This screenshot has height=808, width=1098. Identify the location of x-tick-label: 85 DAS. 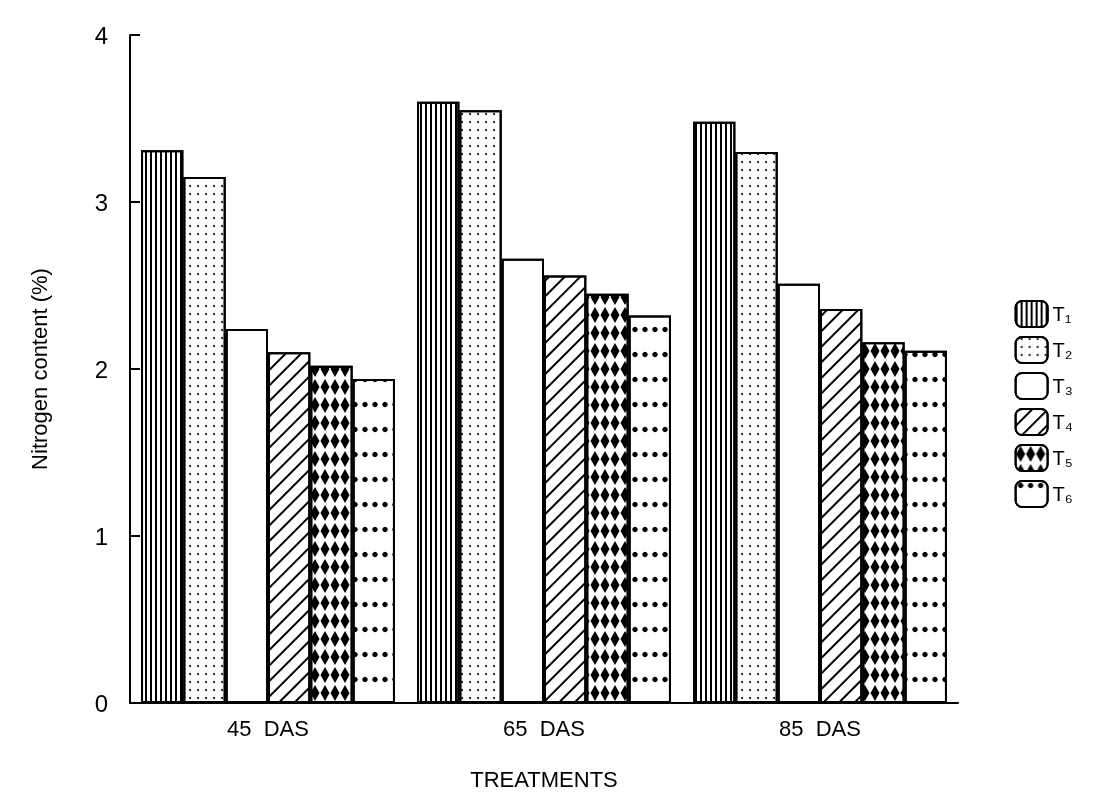
(820, 728).